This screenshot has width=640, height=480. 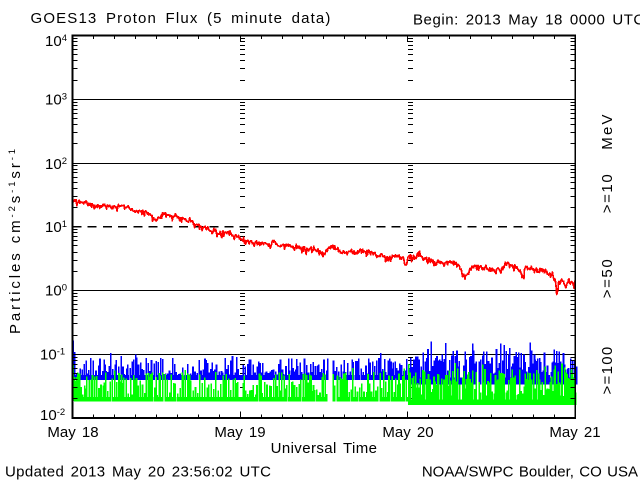 What do you see at coordinates (56, 291) in the screenshot?
I see `svg-text: 10⁰` at bounding box center [56, 291].